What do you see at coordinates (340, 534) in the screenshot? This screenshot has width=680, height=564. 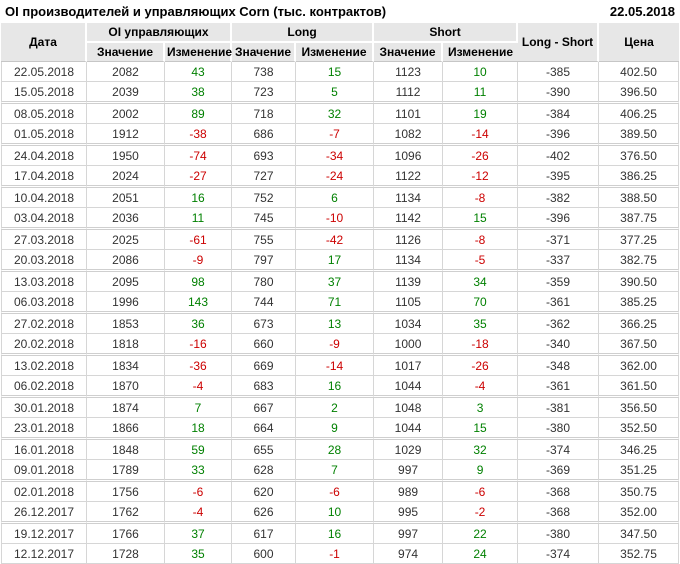 I see `table-row: 19.12.2017 1766 37 617 16 997 22 -380 347.50` at bounding box center [340, 534].